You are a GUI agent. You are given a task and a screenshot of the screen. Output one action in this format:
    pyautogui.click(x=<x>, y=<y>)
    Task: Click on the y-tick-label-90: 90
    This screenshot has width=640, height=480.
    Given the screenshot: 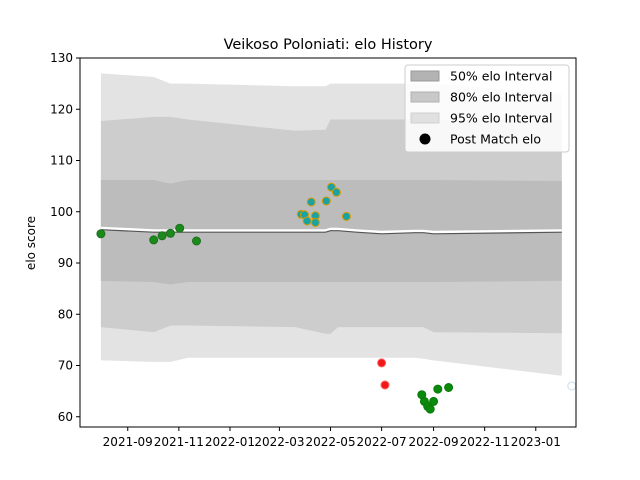 What is the action you would take?
    pyautogui.click(x=65, y=263)
    